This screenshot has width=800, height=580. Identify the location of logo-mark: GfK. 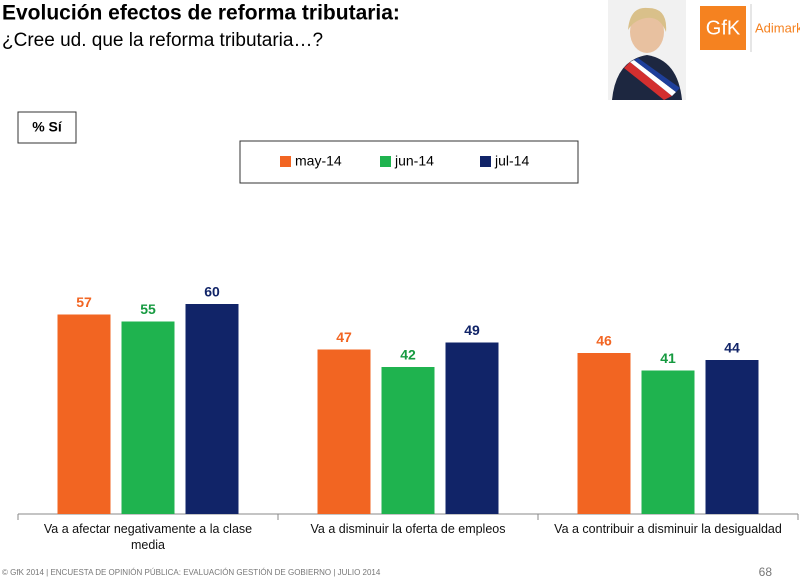
(723, 28).